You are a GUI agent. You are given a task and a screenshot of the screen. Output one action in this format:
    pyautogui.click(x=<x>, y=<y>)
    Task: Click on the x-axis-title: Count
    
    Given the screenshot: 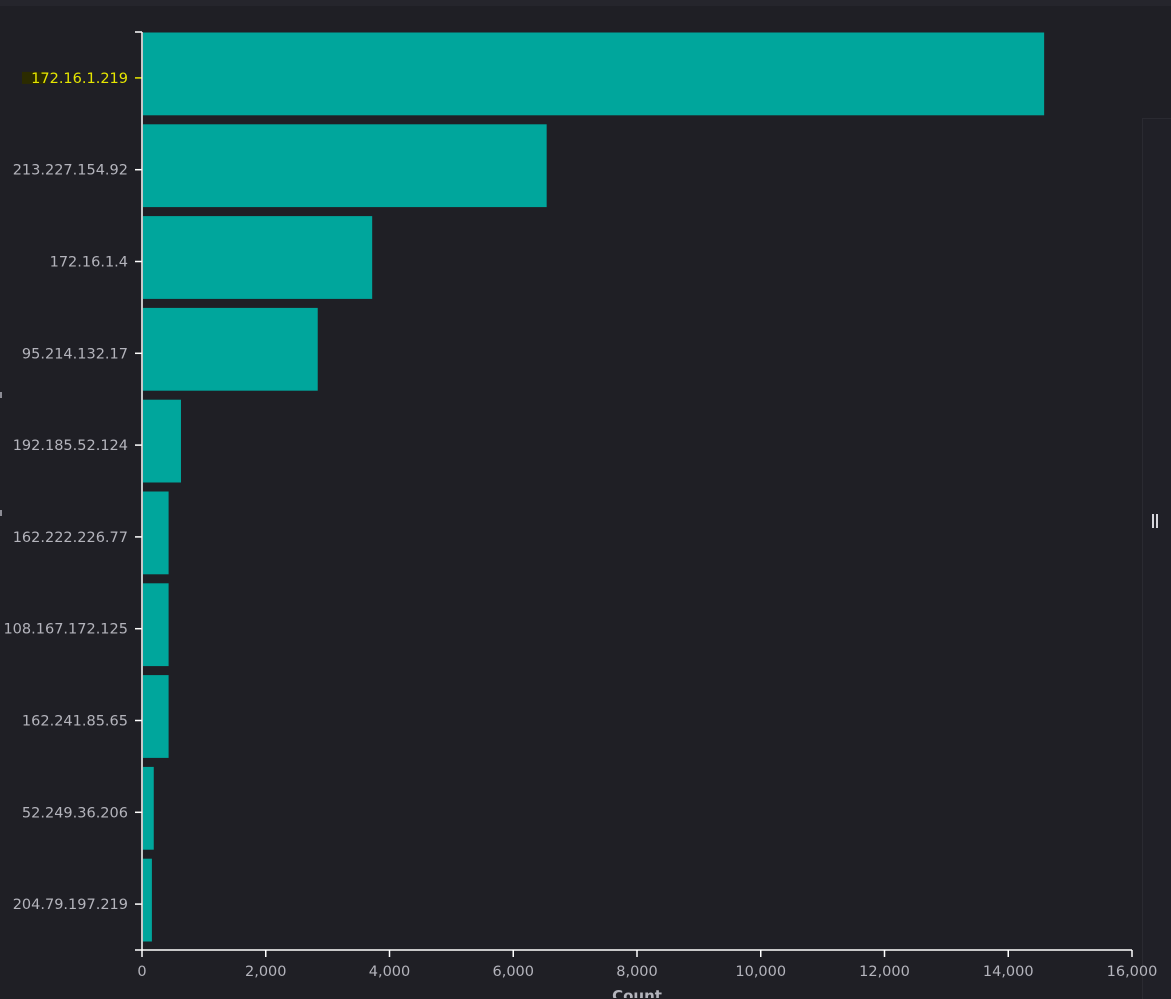 What is the action you would take?
    pyautogui.click(x=637, y=992)
    